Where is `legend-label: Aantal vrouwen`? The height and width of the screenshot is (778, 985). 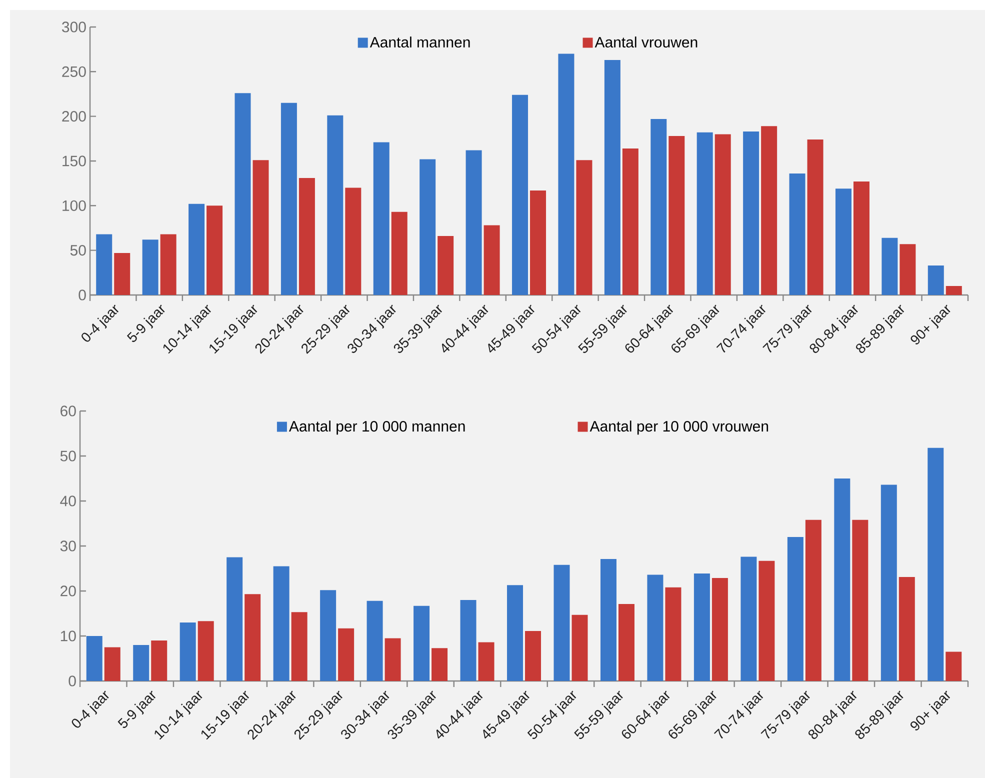
legend-label: Aantal vrouwen is located at coordinates (646, 42).